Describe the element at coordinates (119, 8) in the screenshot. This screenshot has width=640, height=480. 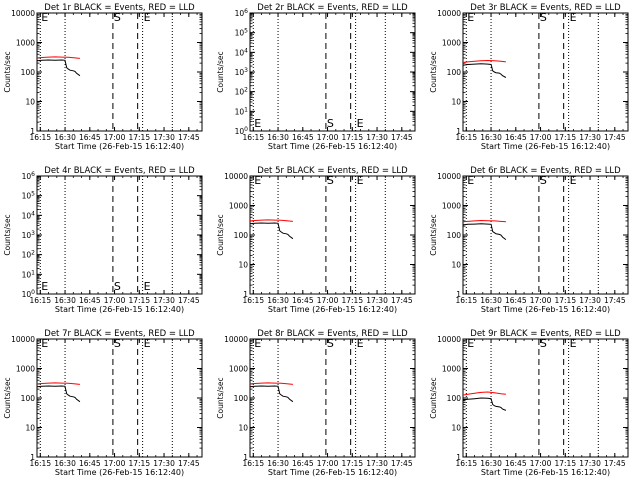
I see `panel-title: Det 1r BLACK = Events, RED = LLD` at that location.